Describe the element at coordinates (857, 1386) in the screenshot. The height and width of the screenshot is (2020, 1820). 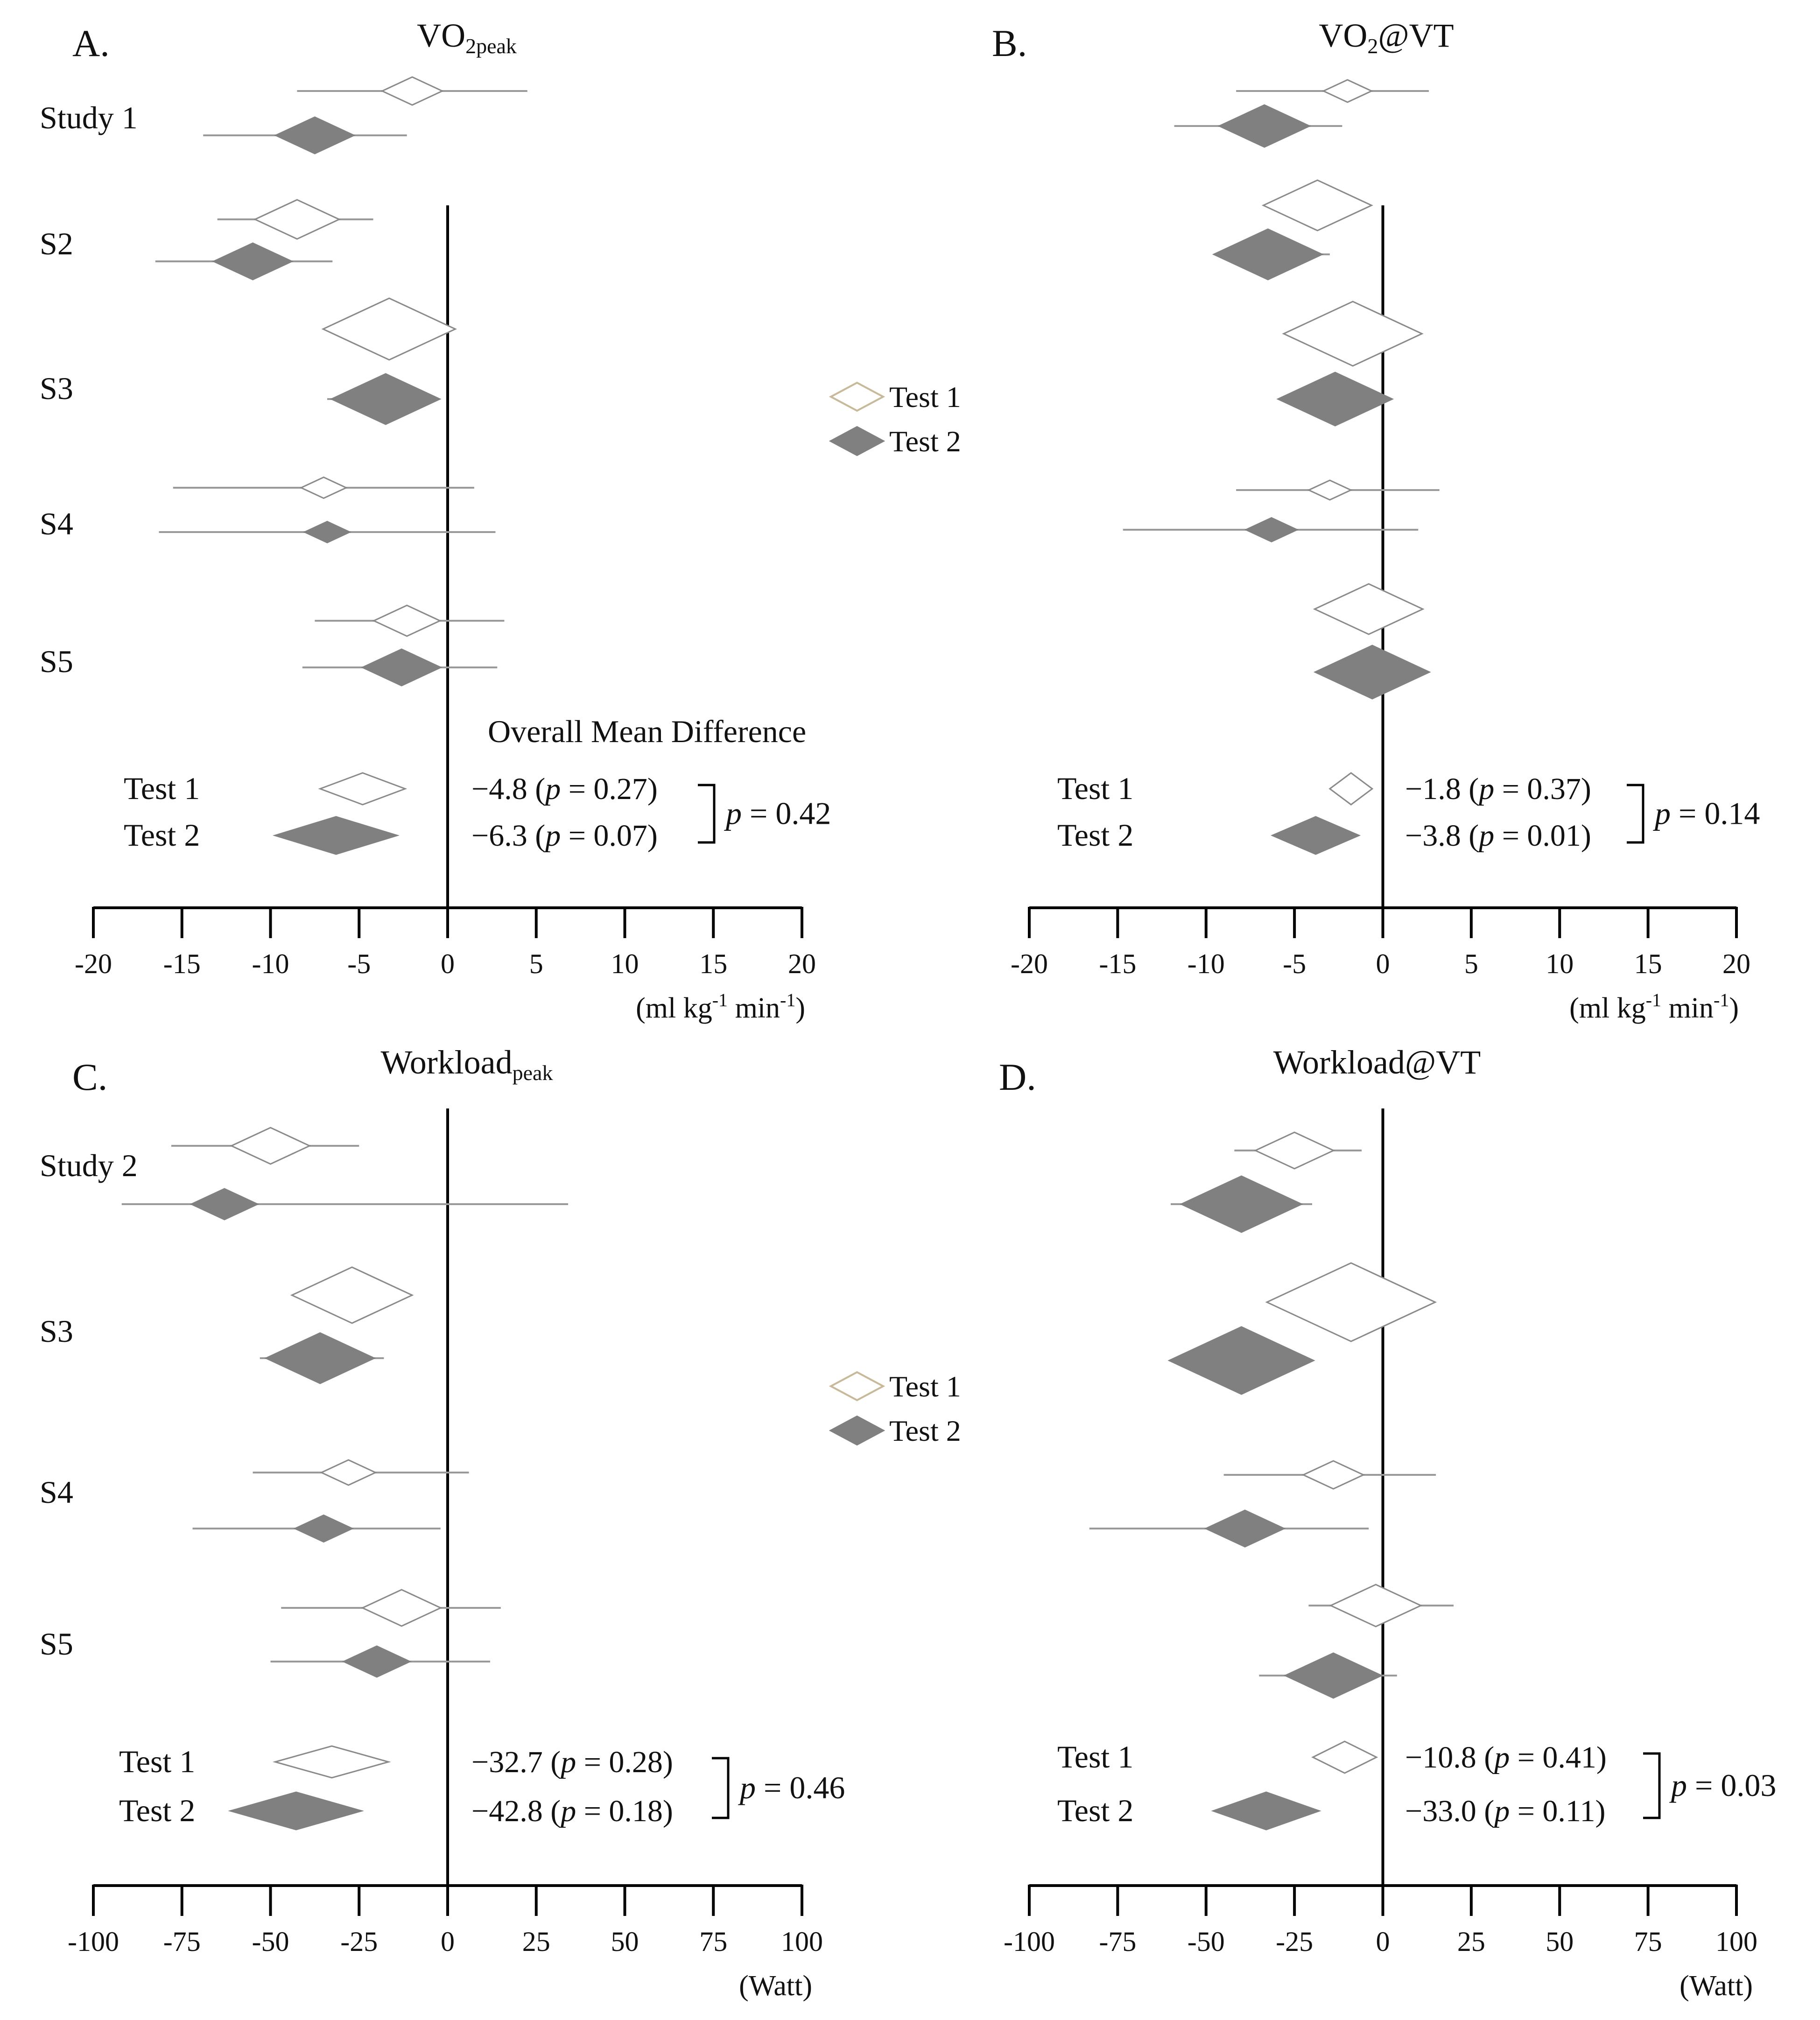
I see `legend-test1-swatch` at that location.